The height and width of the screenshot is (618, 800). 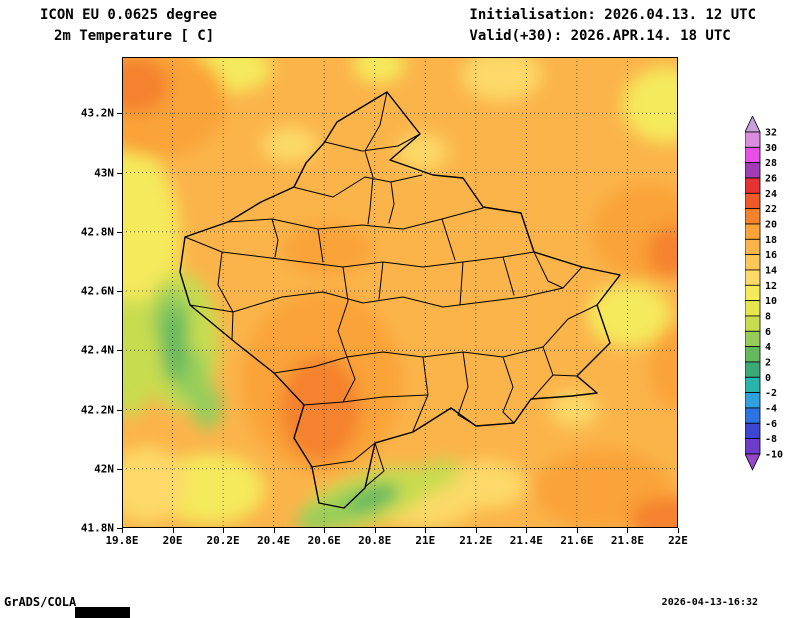 I want to click on x-axis-label: 20.8E, so click(x=375, y=540).